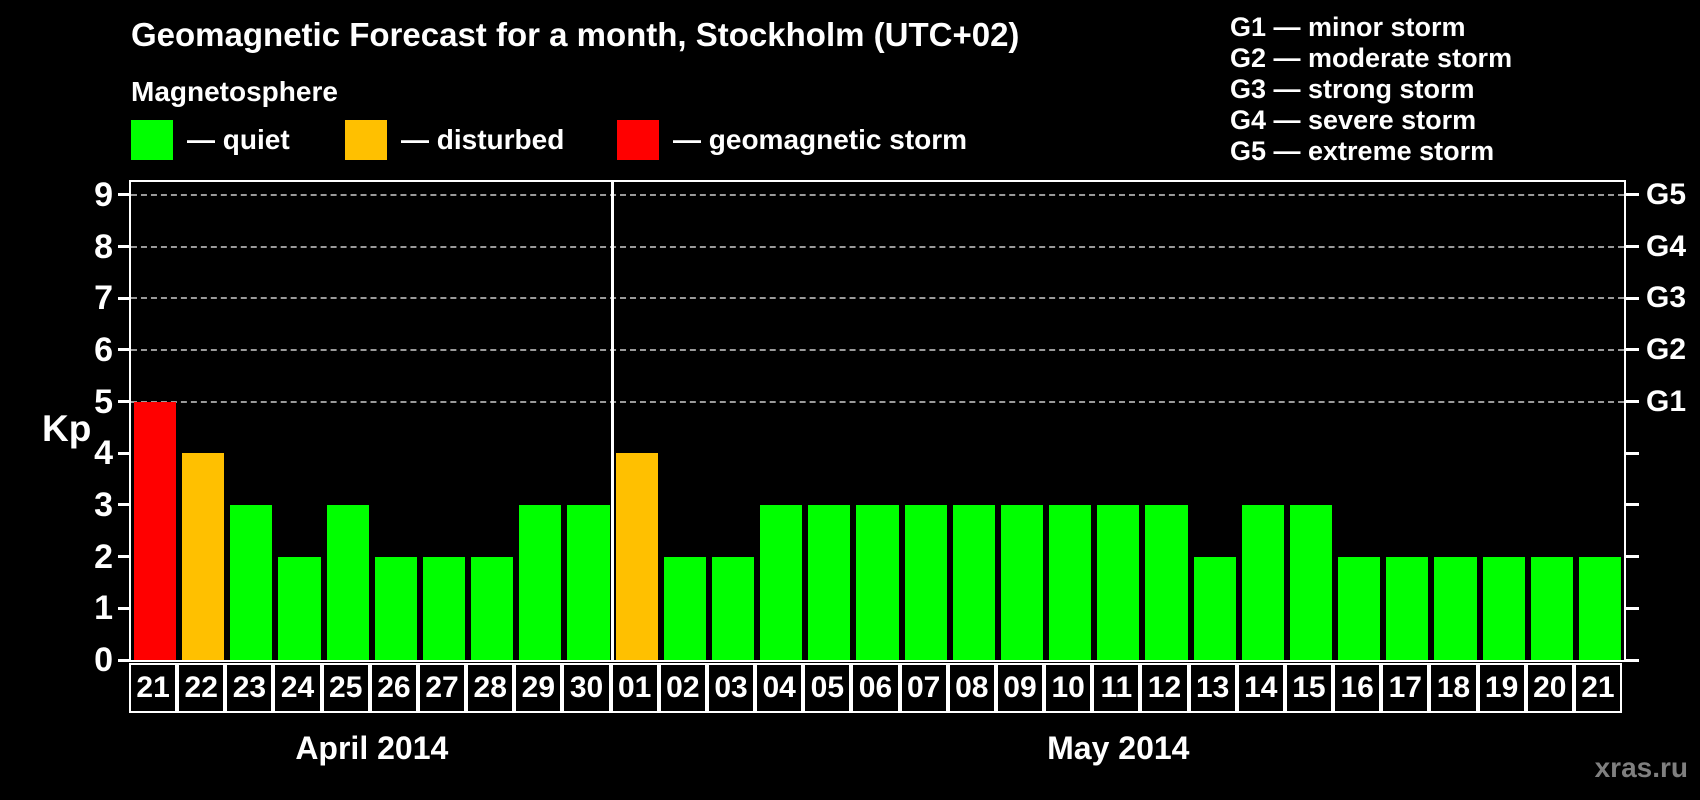 The height and width of the screenshot is (800, 1700). What do you see at coordinates (1309, 688) in the screenshot?
I see `date-cell-may-15: 15` at bounding box center [1309, 688].